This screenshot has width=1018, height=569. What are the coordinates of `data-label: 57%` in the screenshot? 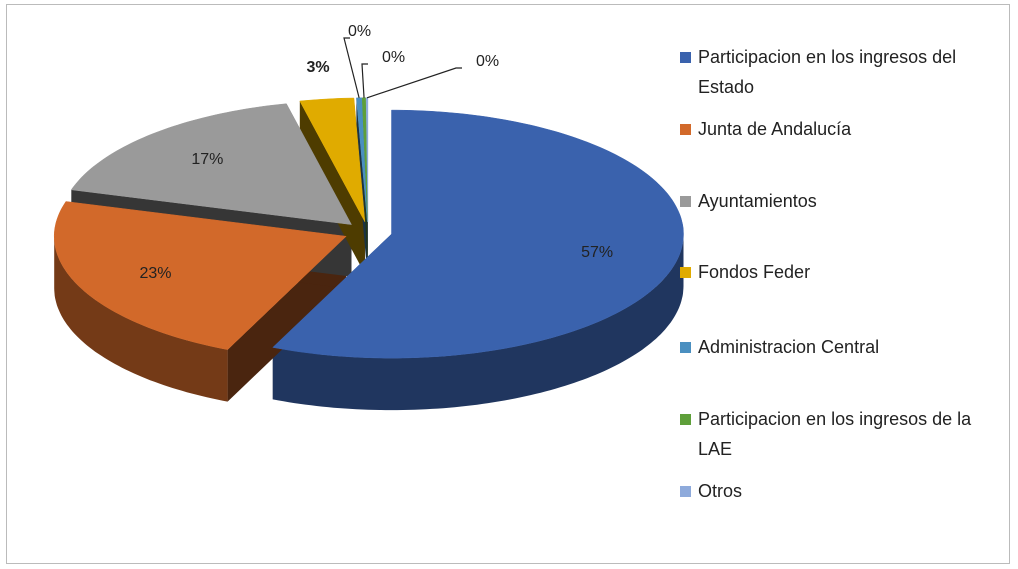 It's located at (597, 252).